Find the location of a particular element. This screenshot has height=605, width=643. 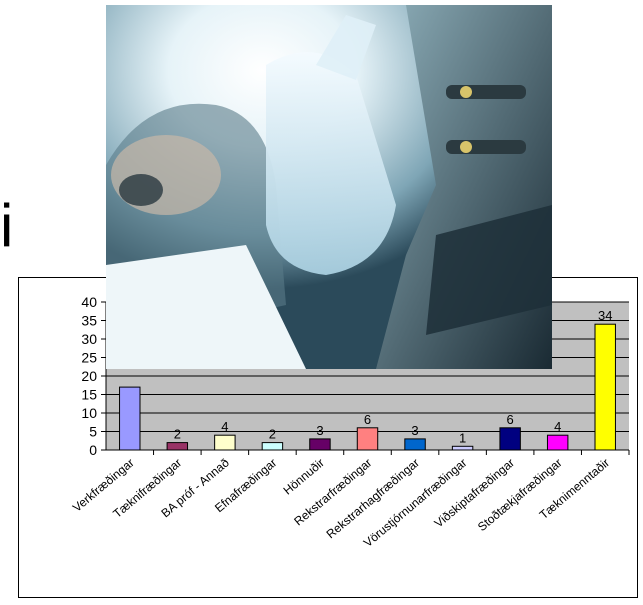

y-tick-label: 15 is located at coordinates (89, 395).